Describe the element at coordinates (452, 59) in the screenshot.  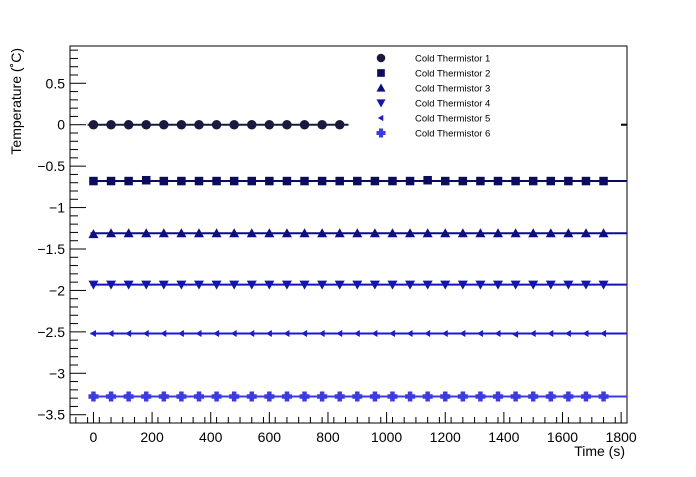
I see `legend-label: Cold Thermistor 1` at that location.